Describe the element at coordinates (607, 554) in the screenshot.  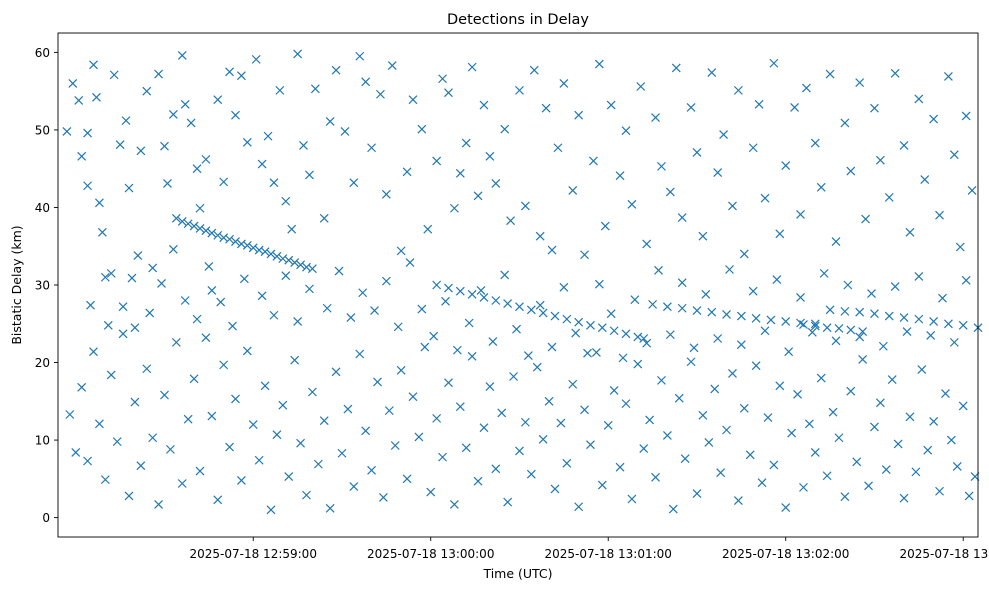
I see `x-tick-label: 2025-07-18 13:01:00` at that location.